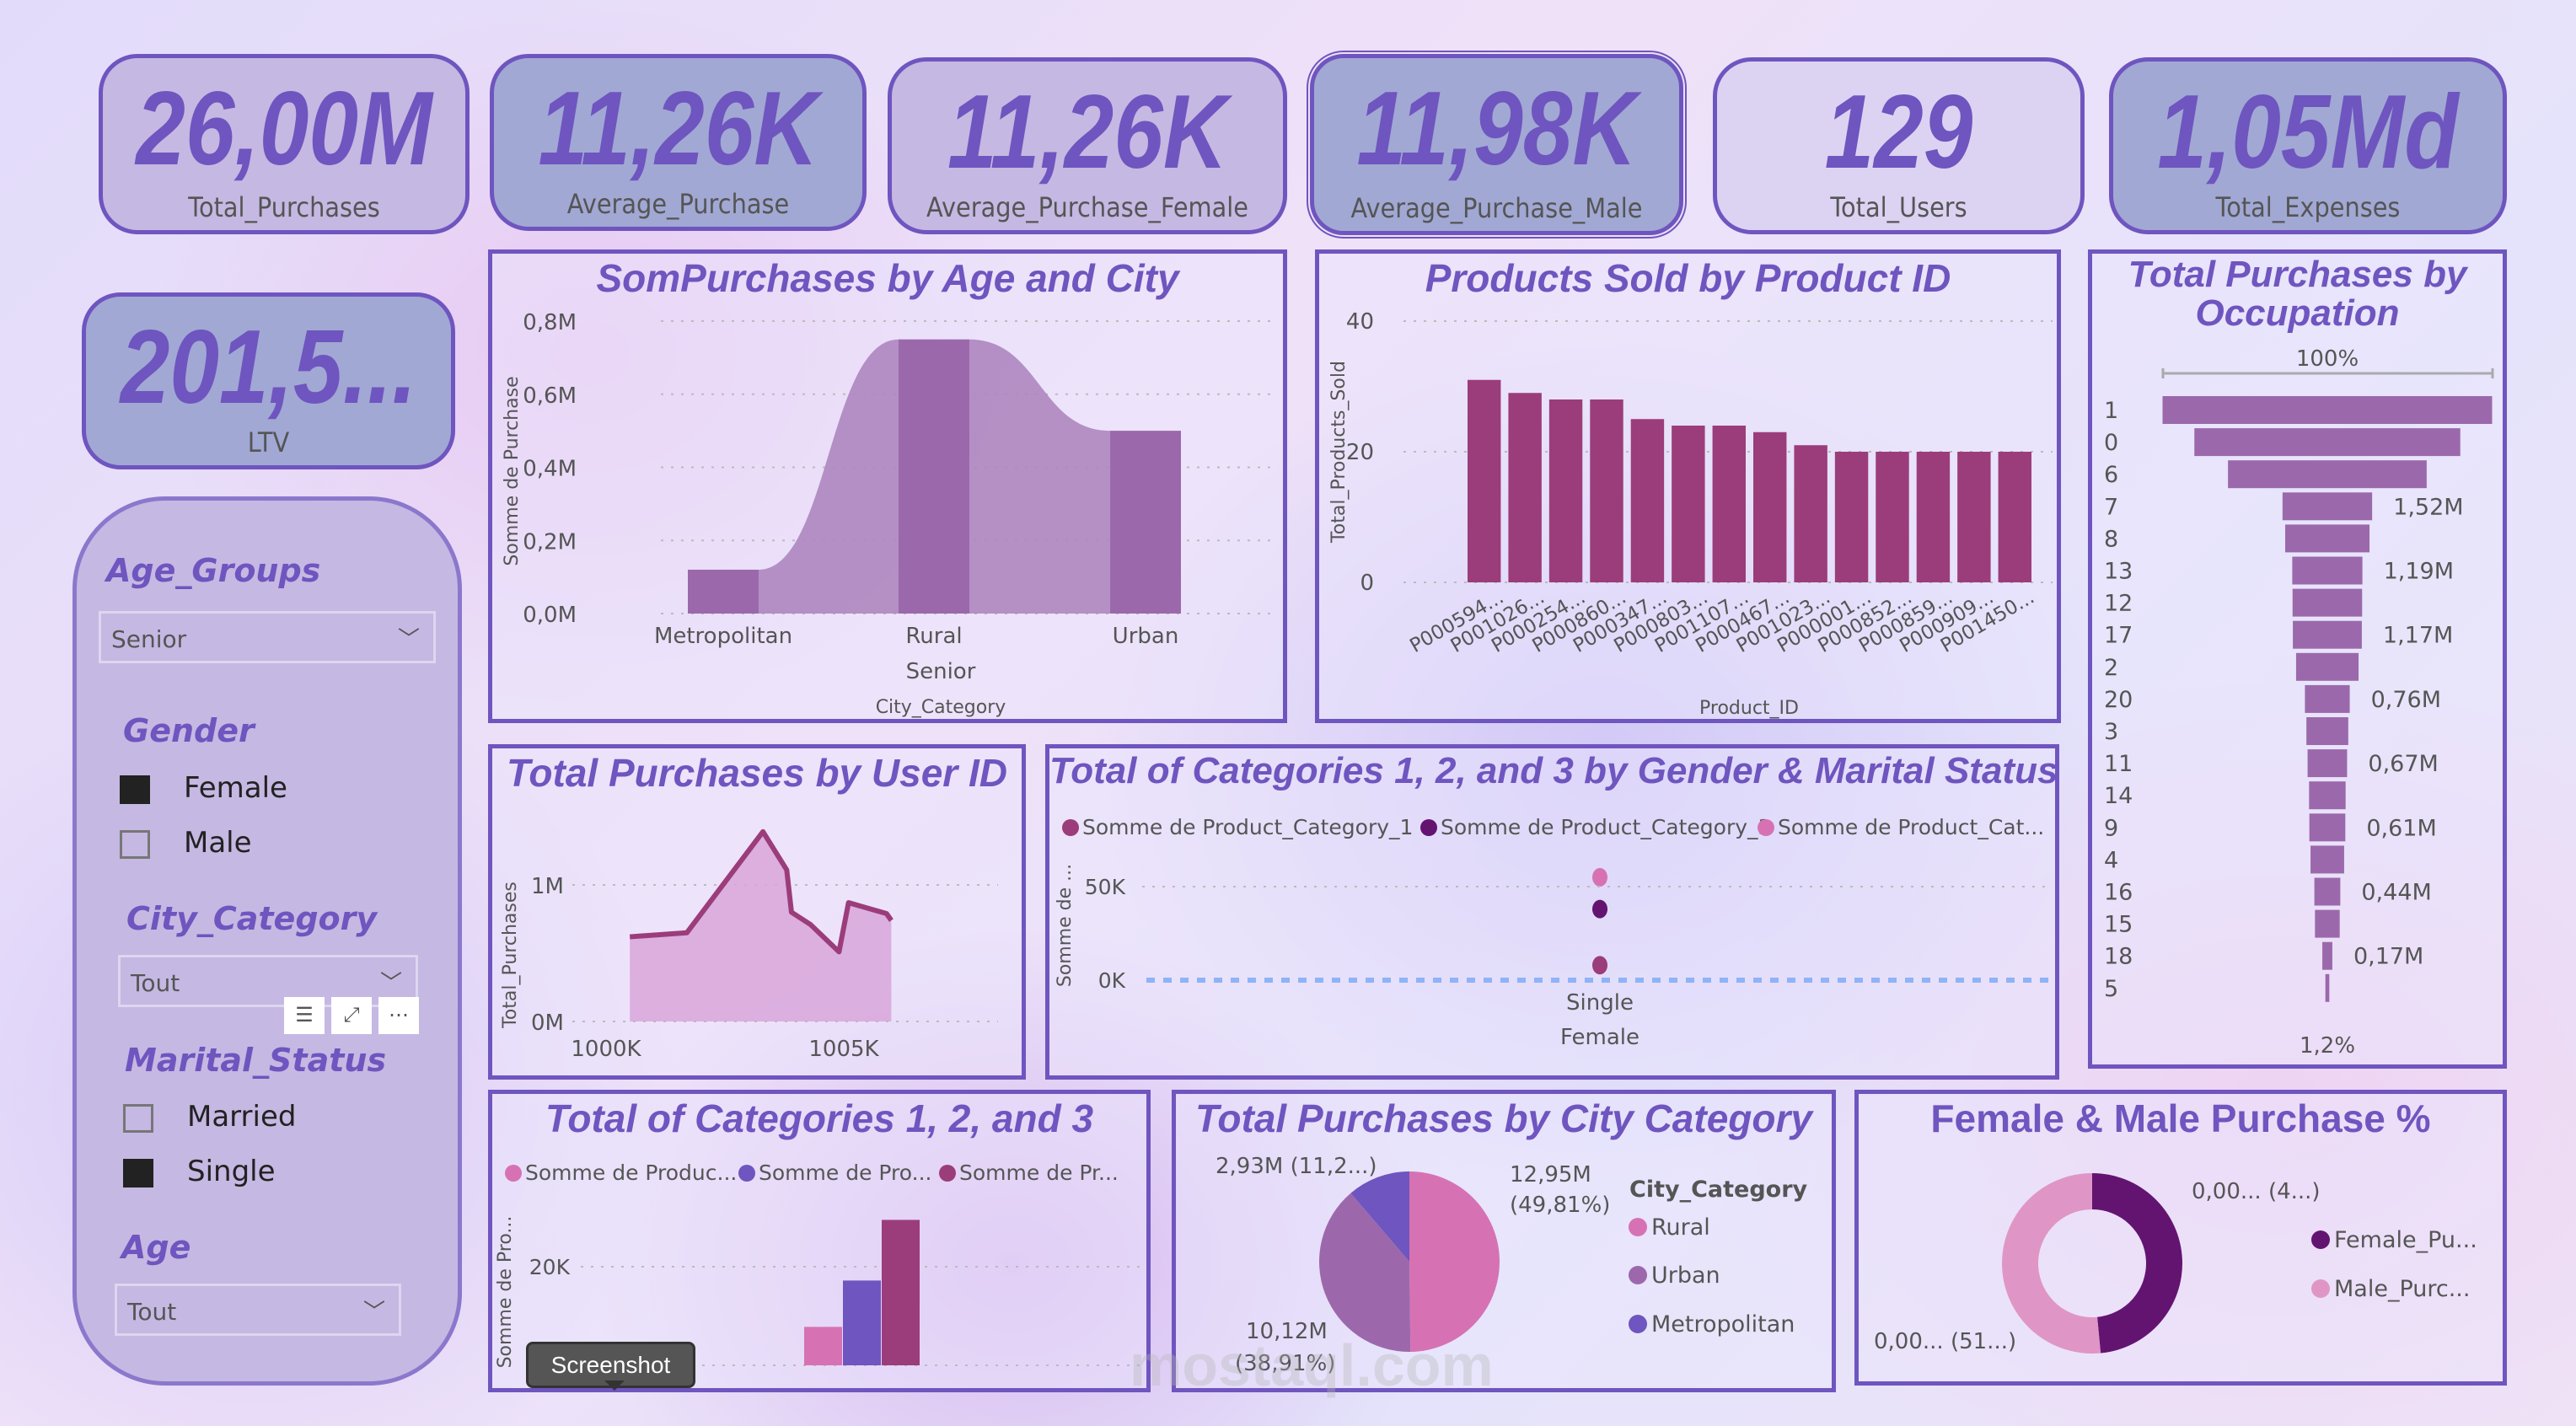 The height and width of the screenshot is (1426, 2576). I want to click on legend-label: Somme de Product_Category_3, so click(1606, 827).